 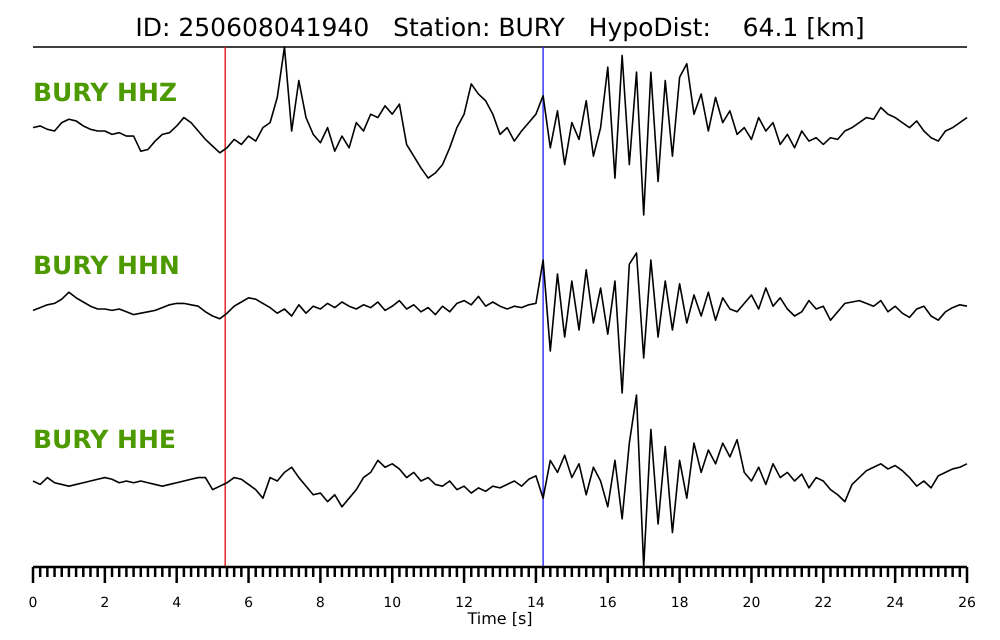 I want to click on x-tick-label: 26, so click(x=967, y=603).